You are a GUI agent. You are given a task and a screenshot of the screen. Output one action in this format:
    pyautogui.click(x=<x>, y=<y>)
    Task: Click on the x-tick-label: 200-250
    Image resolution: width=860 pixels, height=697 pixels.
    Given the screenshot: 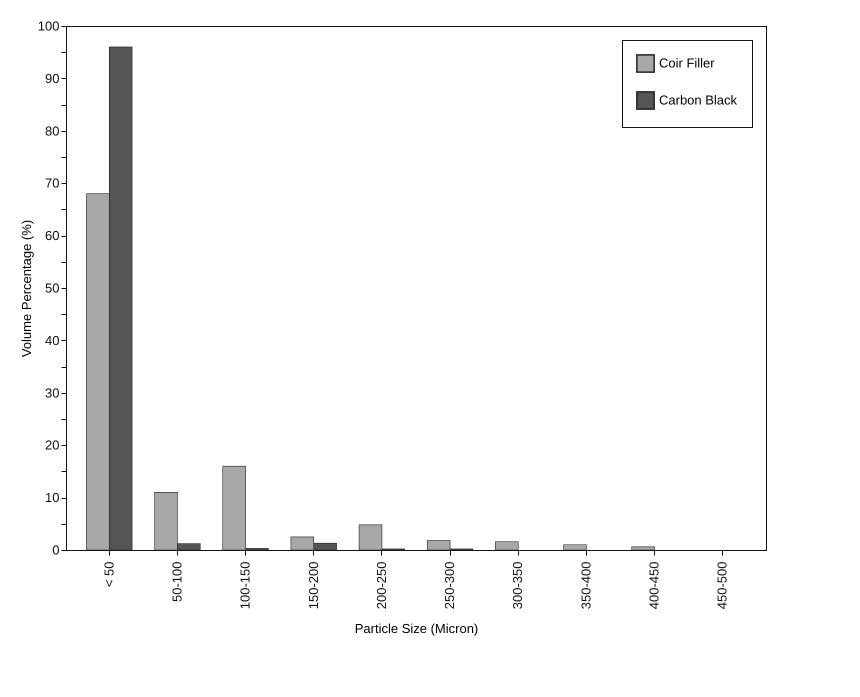 What is the action you would take?
    pyautogui.click(x=381, y=586)
    